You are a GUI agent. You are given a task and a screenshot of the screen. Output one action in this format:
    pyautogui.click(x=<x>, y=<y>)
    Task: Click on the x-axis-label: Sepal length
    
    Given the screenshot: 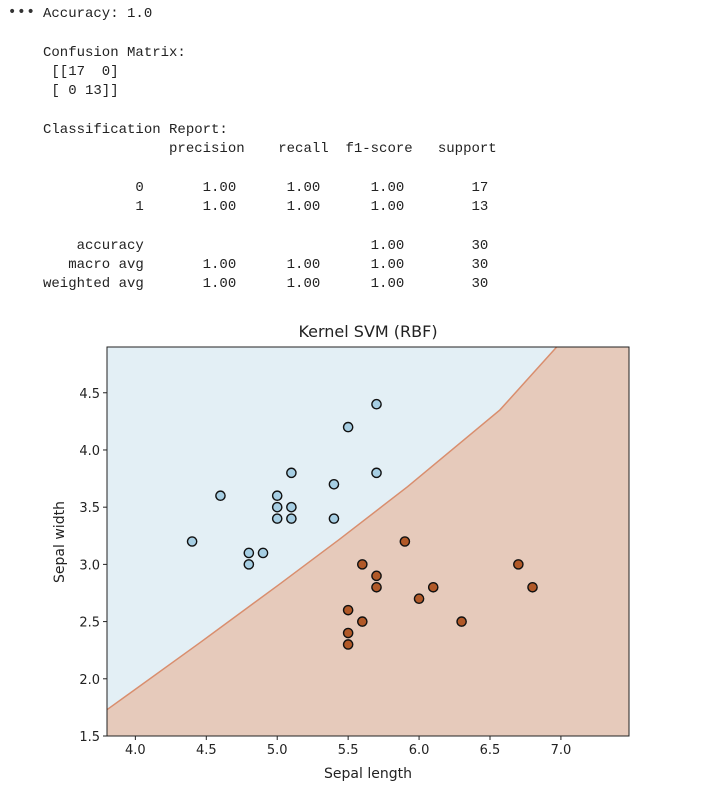 What is the action you would take?
    pyautogui.click(x=368, y=774)
    